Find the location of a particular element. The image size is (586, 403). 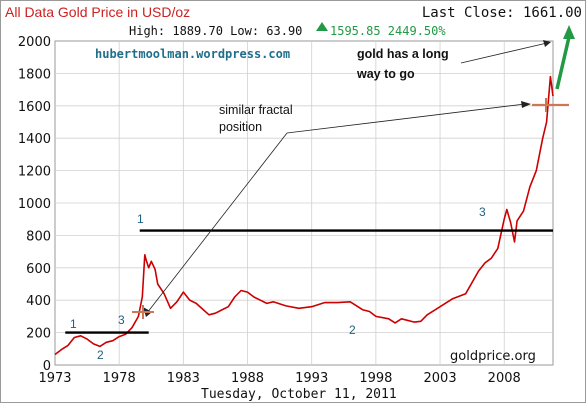

last-close: Last Close: 1661.00 is located at coordinates (502, 13).